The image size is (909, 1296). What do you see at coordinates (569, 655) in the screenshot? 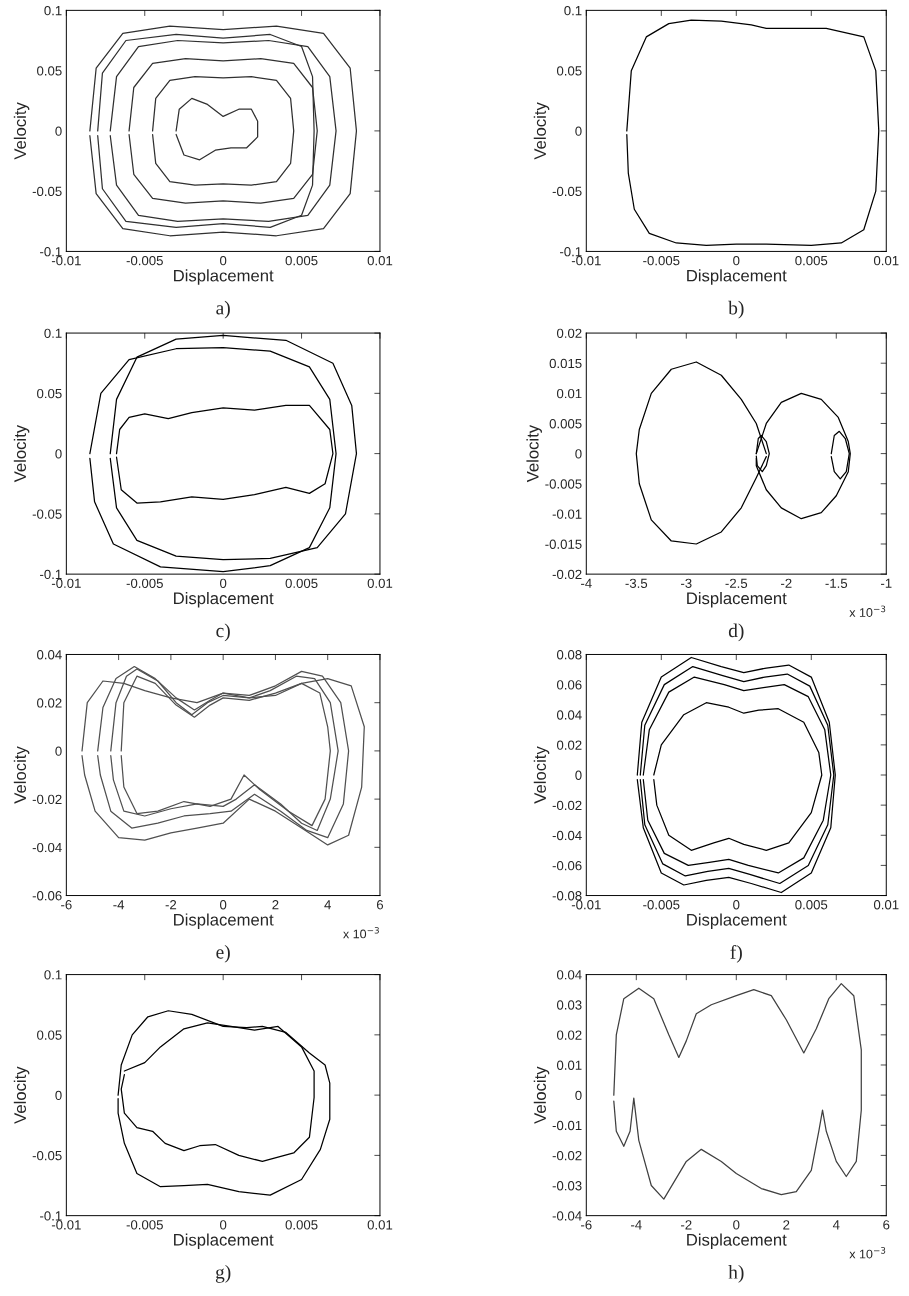
I see `y-tick-label: 0.08` at bounding box center [569, 655].